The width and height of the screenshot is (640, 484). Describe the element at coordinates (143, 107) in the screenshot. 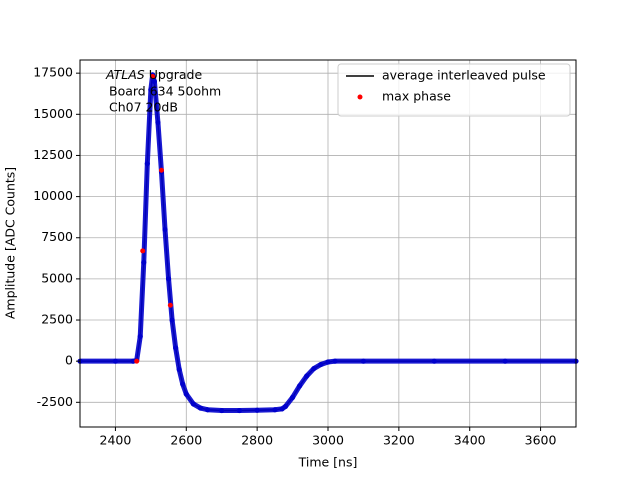

I see `annotation-line: Ch07 20dB` at that location.